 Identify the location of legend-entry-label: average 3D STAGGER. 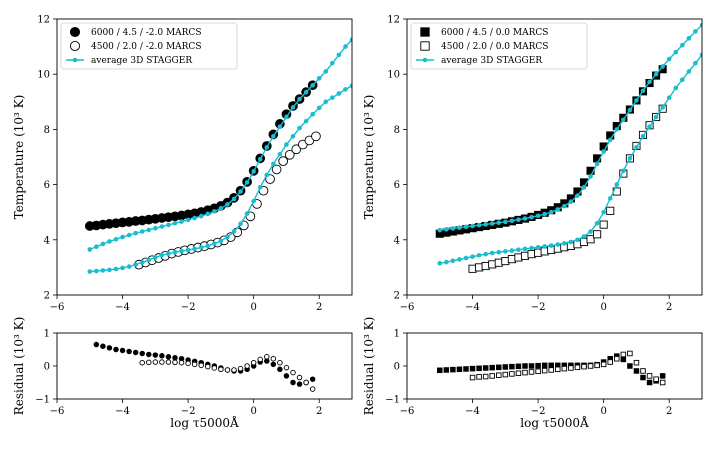
(141, 61).